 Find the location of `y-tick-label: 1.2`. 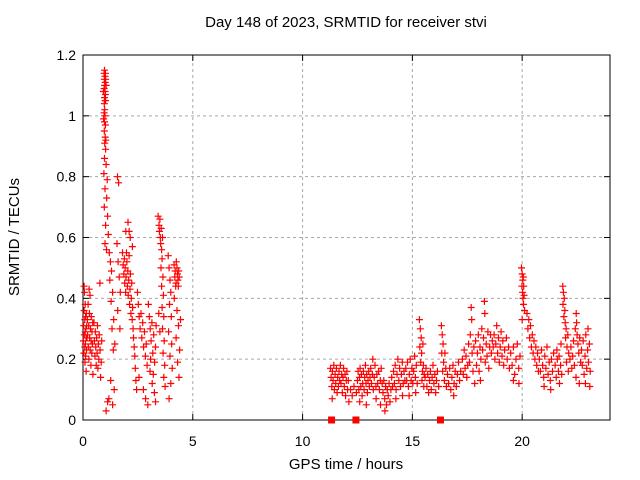

y-tick-label: 1.2 is located at coordinates (67, 55).